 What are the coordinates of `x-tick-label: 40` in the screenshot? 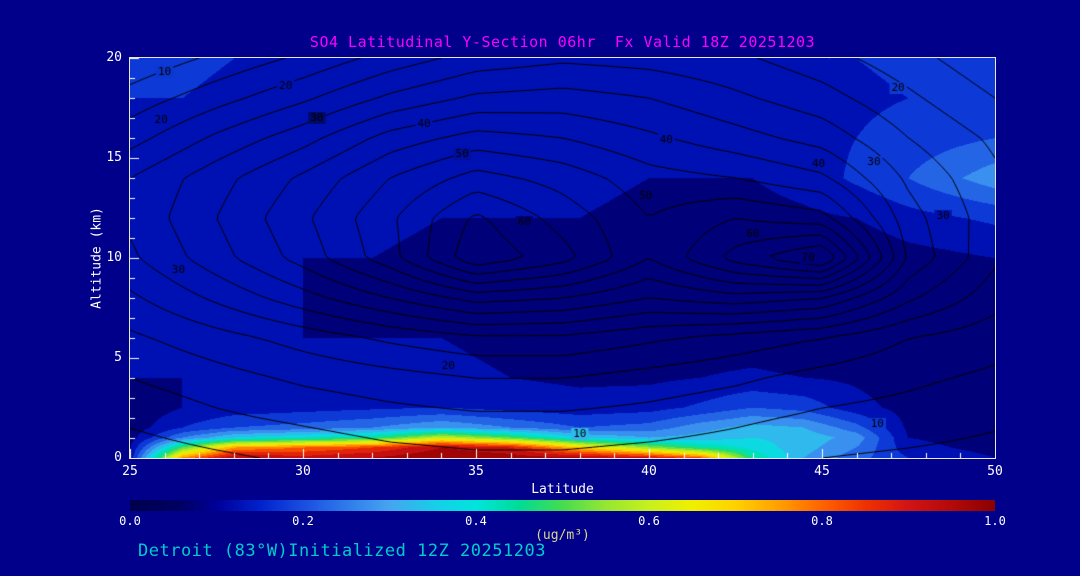 It's located at (649, 471).